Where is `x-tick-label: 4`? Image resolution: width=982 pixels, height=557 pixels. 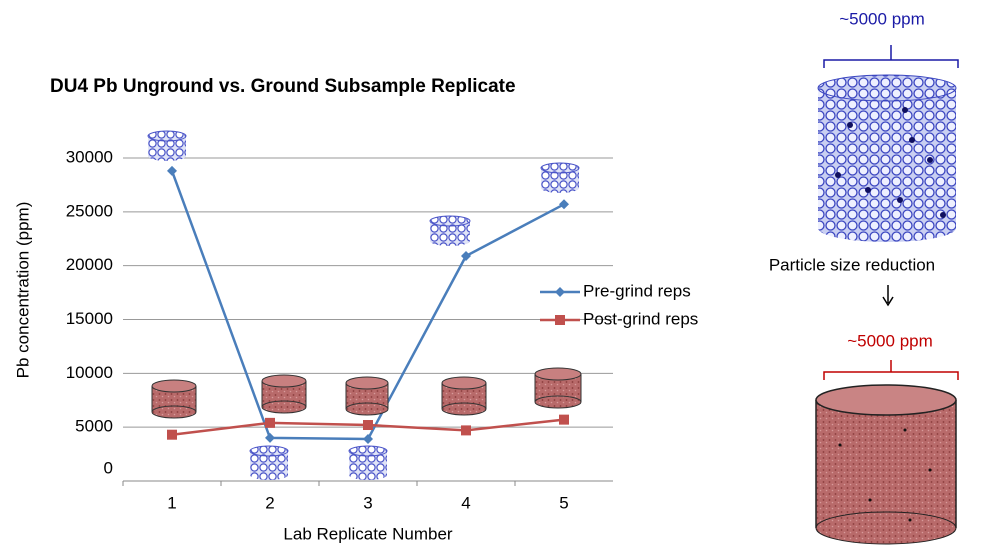
x-tick-label: 4 is located at coordinates (465, 502).